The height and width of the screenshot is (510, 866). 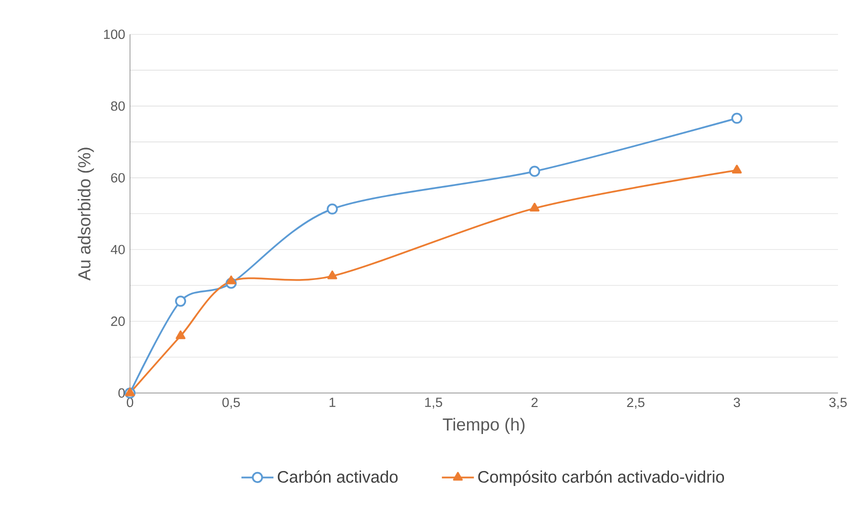 I want to click on legend-label: Carbón activado, so click(x=338, y=476).